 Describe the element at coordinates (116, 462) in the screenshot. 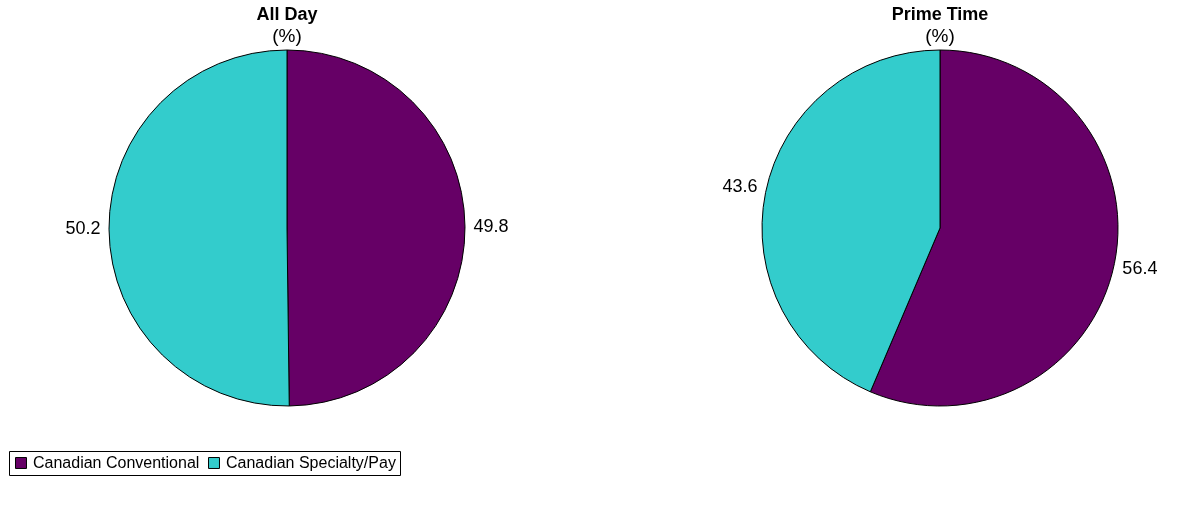

I see `legend-label: Canadian Conventional` at that location.